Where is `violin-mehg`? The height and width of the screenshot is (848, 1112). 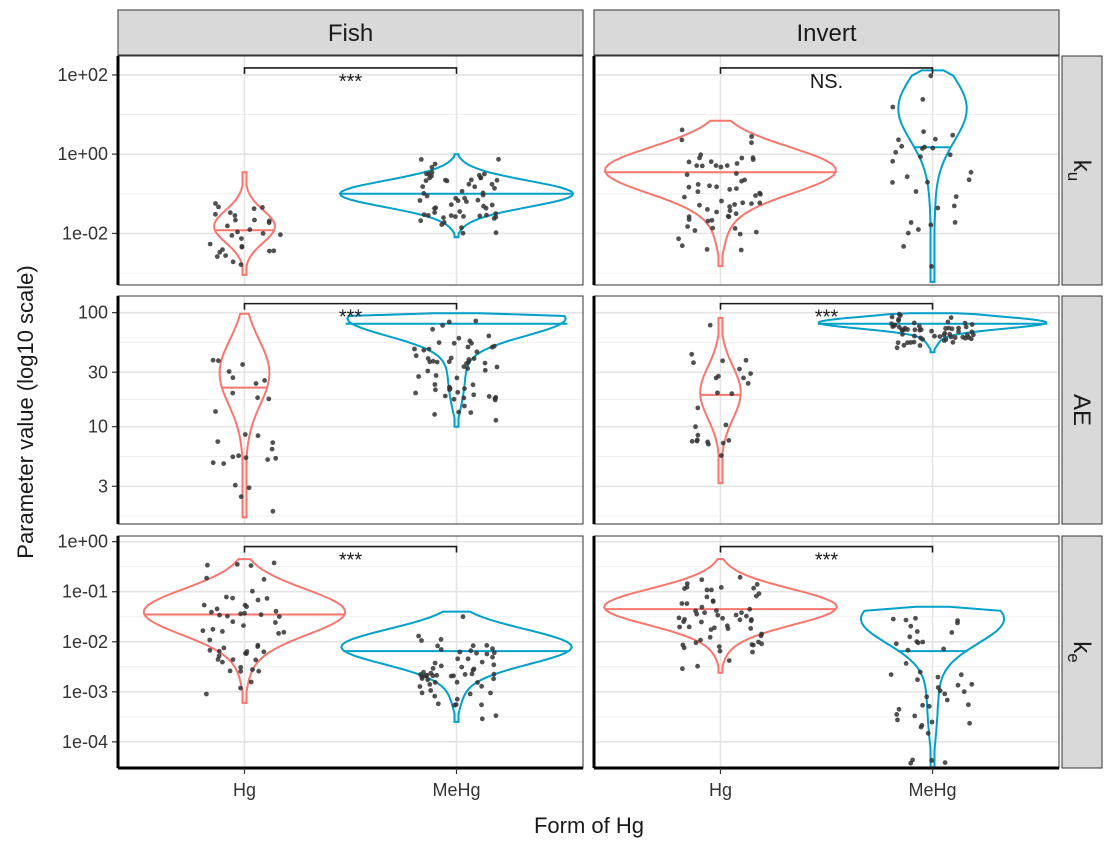
violin-mehg is located at coordinates (456, 370).